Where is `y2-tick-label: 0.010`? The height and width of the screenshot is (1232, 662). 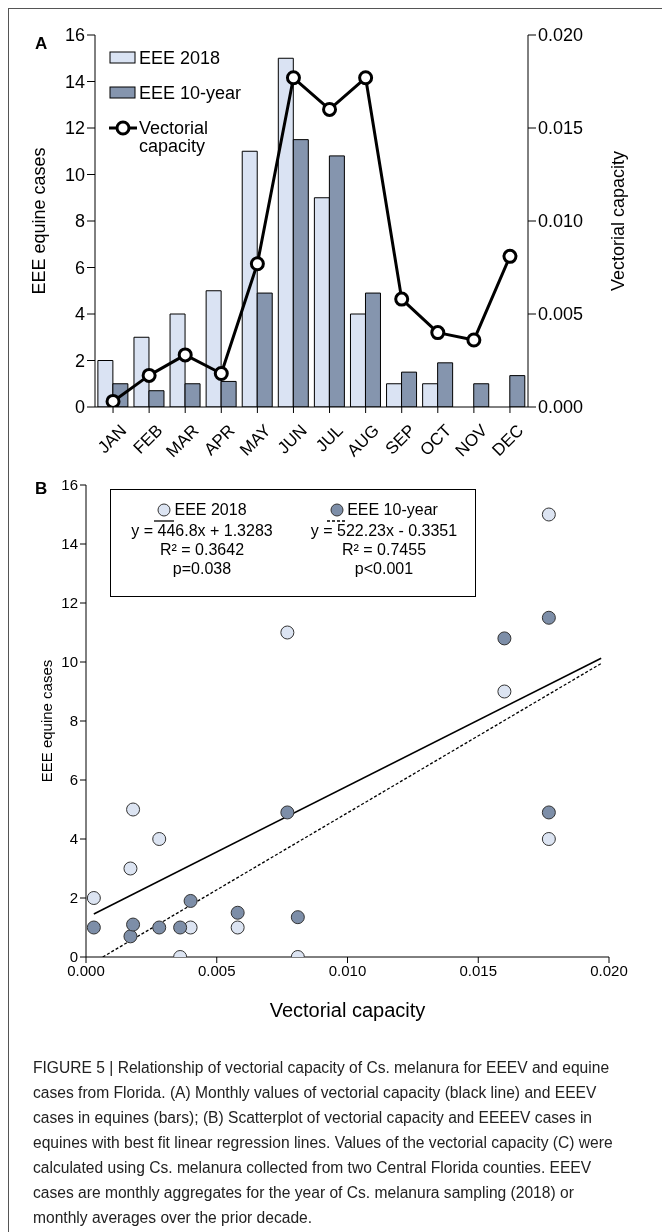 y2-tick-label: 0.010 is located at coordinates (561, 221).